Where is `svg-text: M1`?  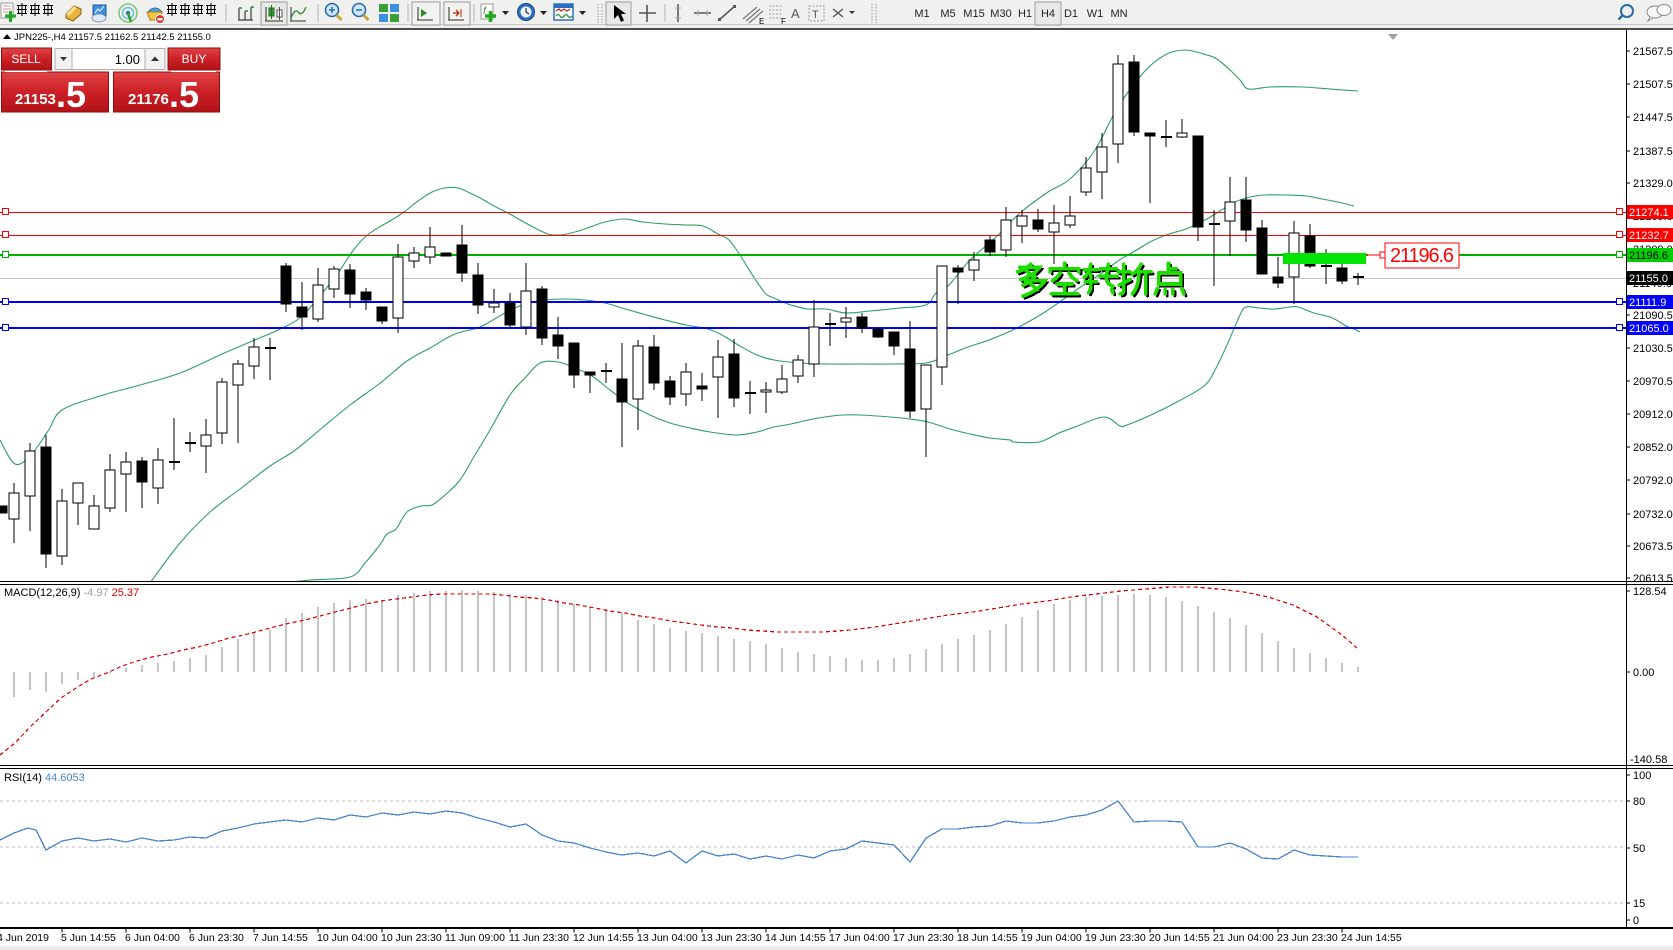
svg-text: M1 is located at coordinates (921, 14).